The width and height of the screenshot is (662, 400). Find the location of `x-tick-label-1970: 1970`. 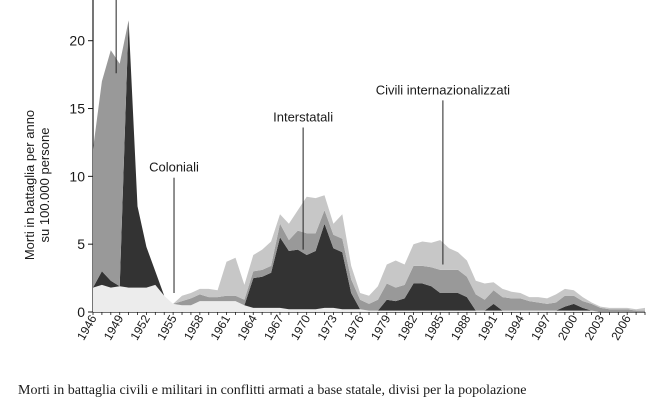

x-tick-label-1970: 1970 is located at coordinates (301, 327).